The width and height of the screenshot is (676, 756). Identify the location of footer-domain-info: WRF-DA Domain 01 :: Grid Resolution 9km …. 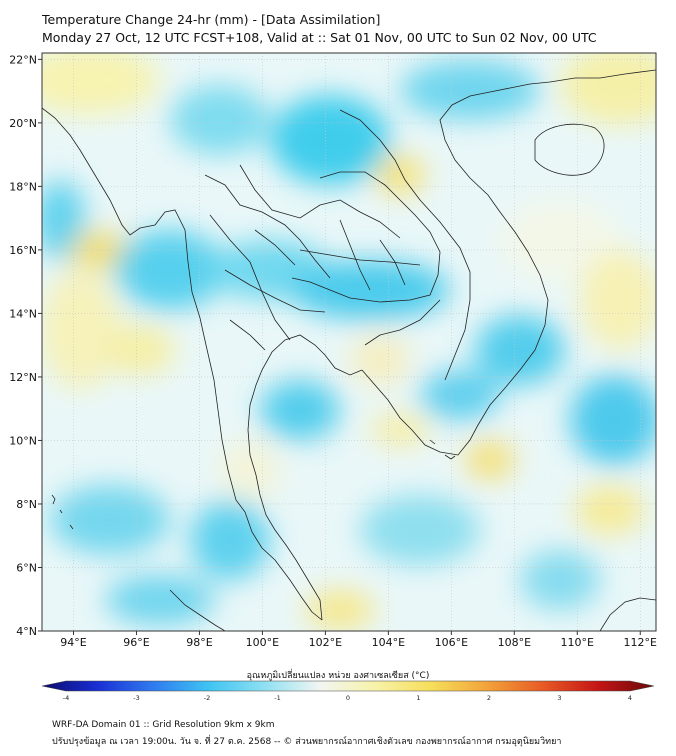
(163, 725).